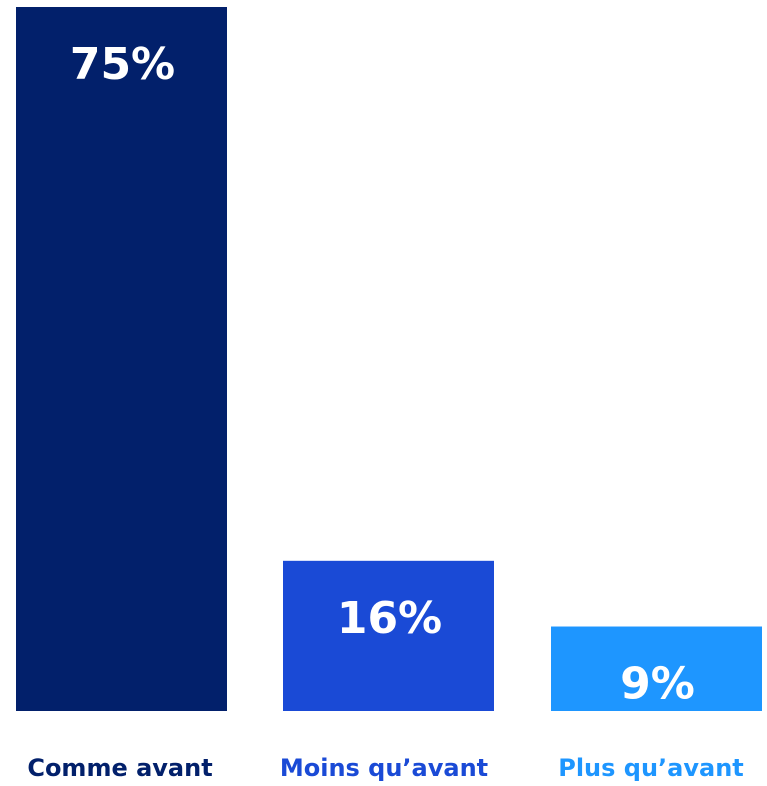  Describe the element at coordinates (657, 684) in the screenshot. I see `bar-value-label-3: 9%` at that location.